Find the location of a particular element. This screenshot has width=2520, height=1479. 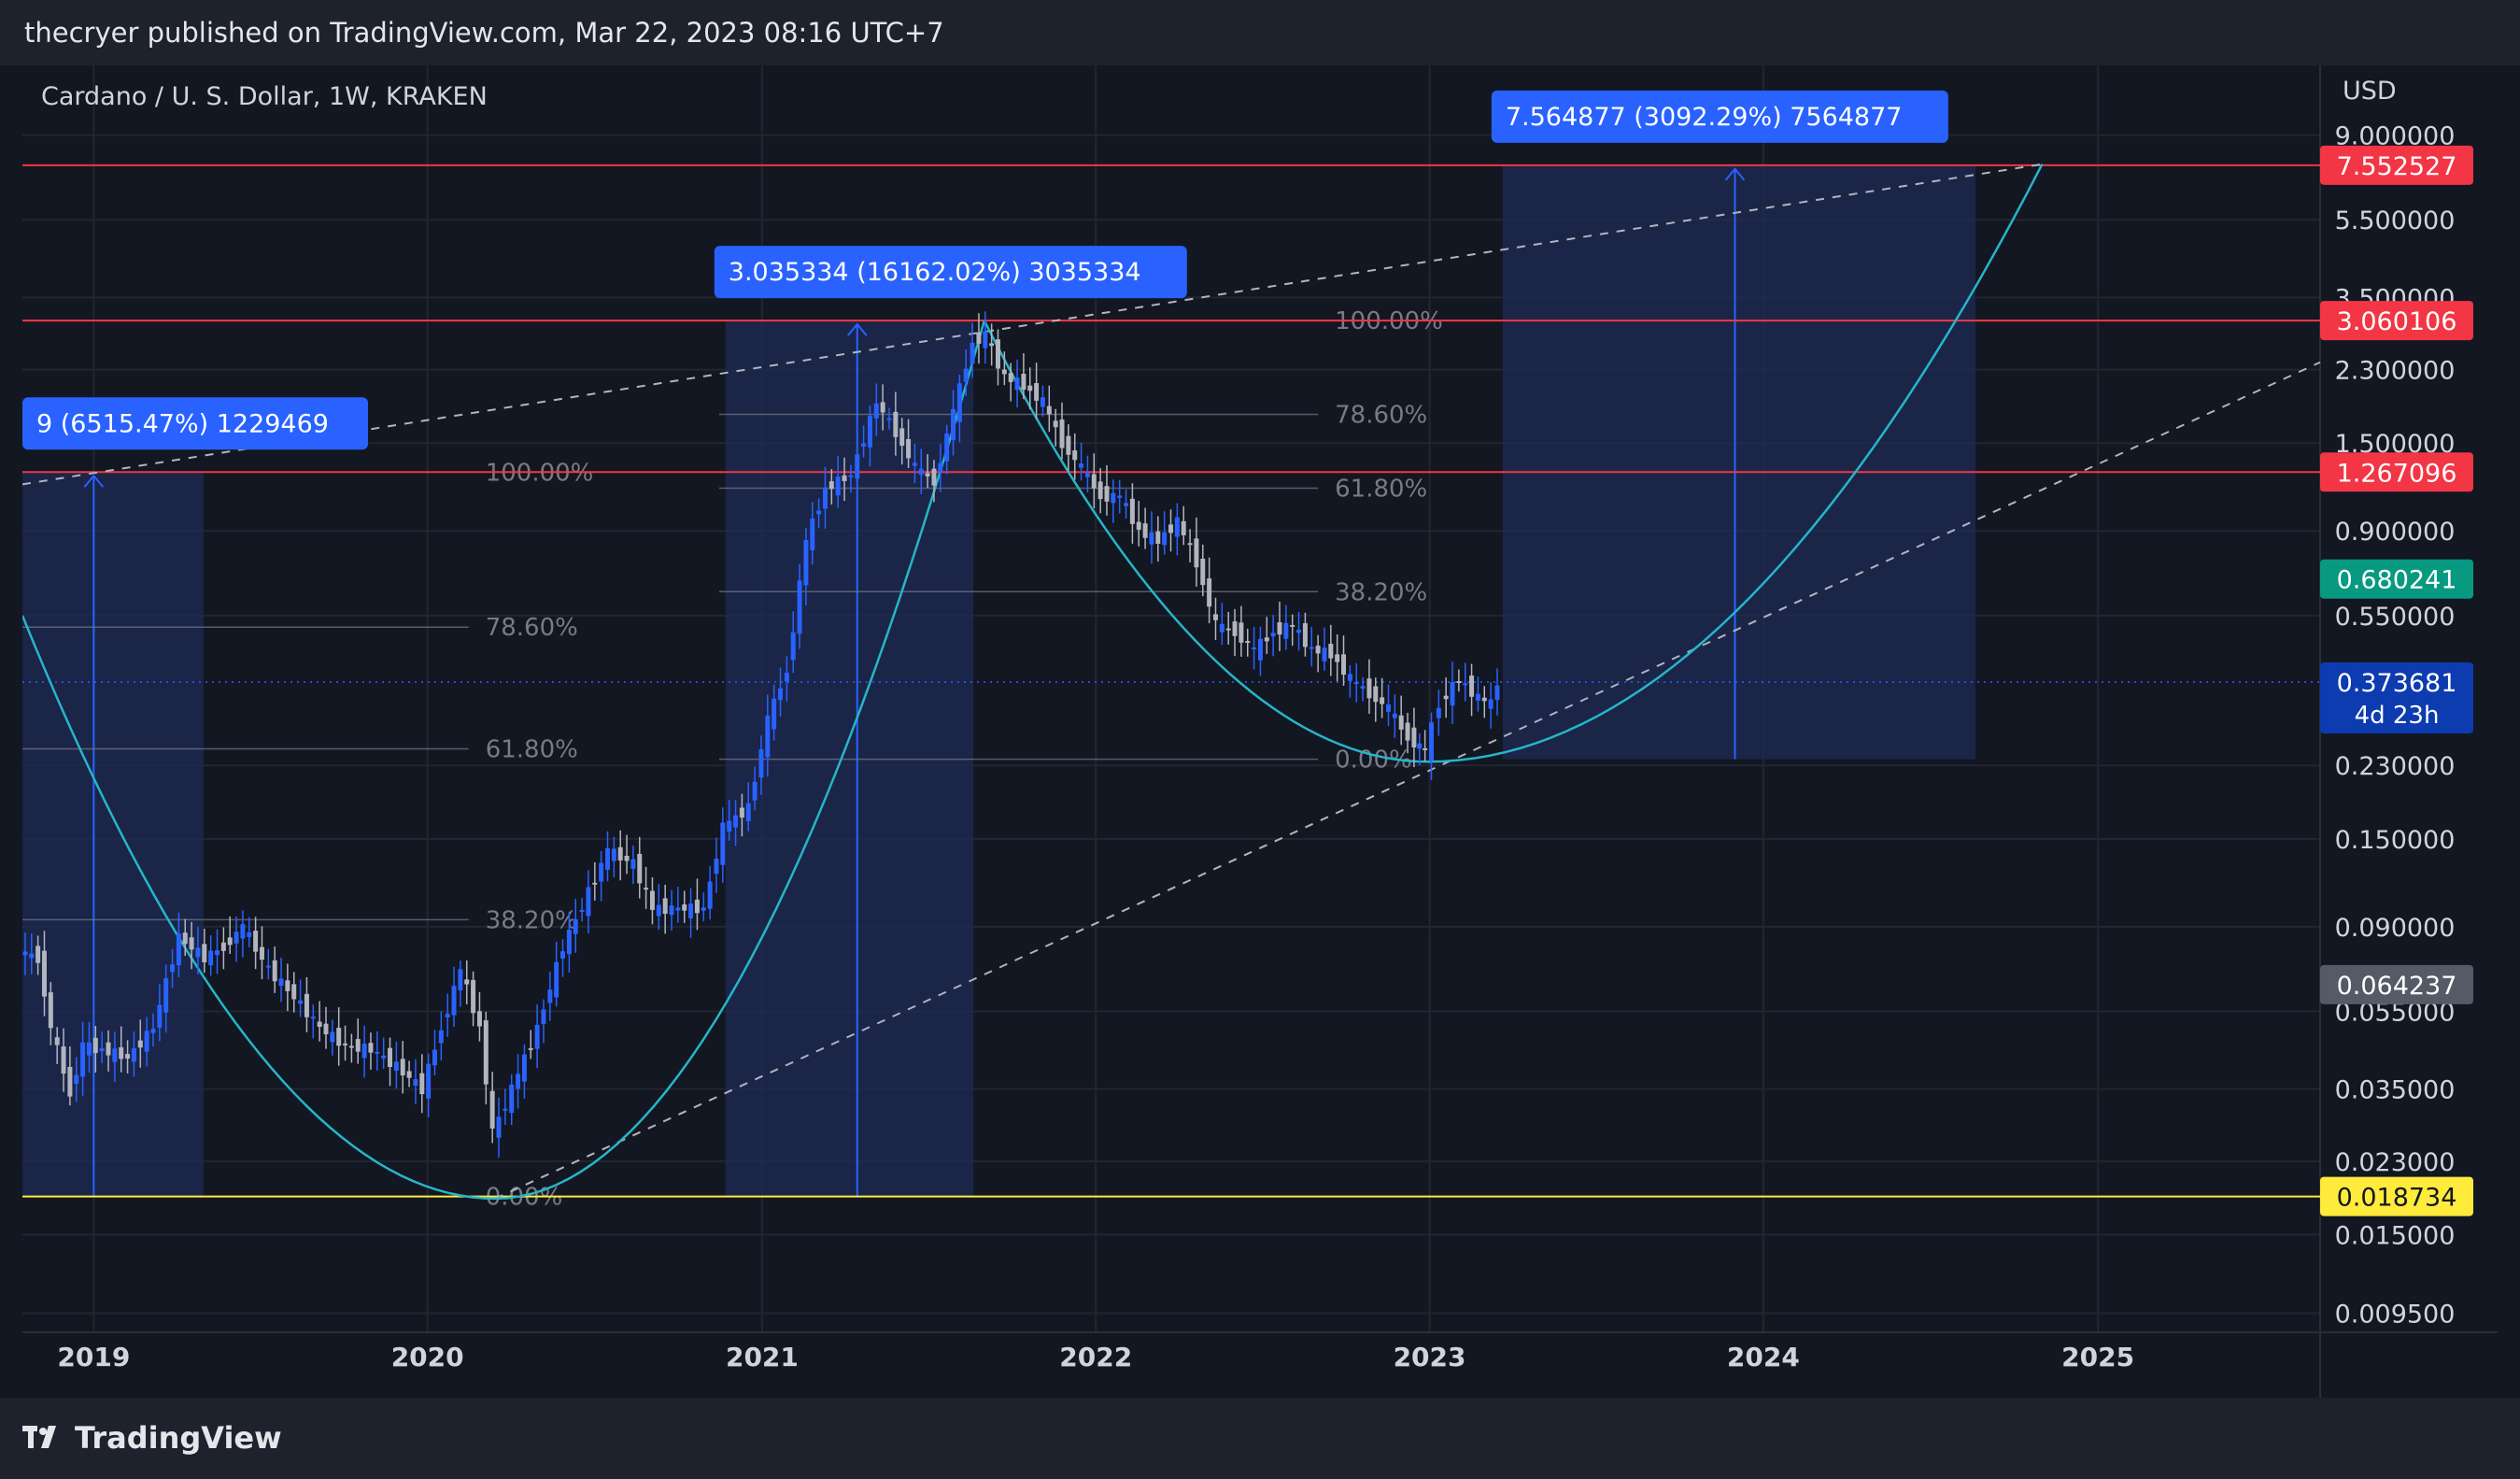

y-tick-label: 0.015000 is located at coordinates (2395, 1236).